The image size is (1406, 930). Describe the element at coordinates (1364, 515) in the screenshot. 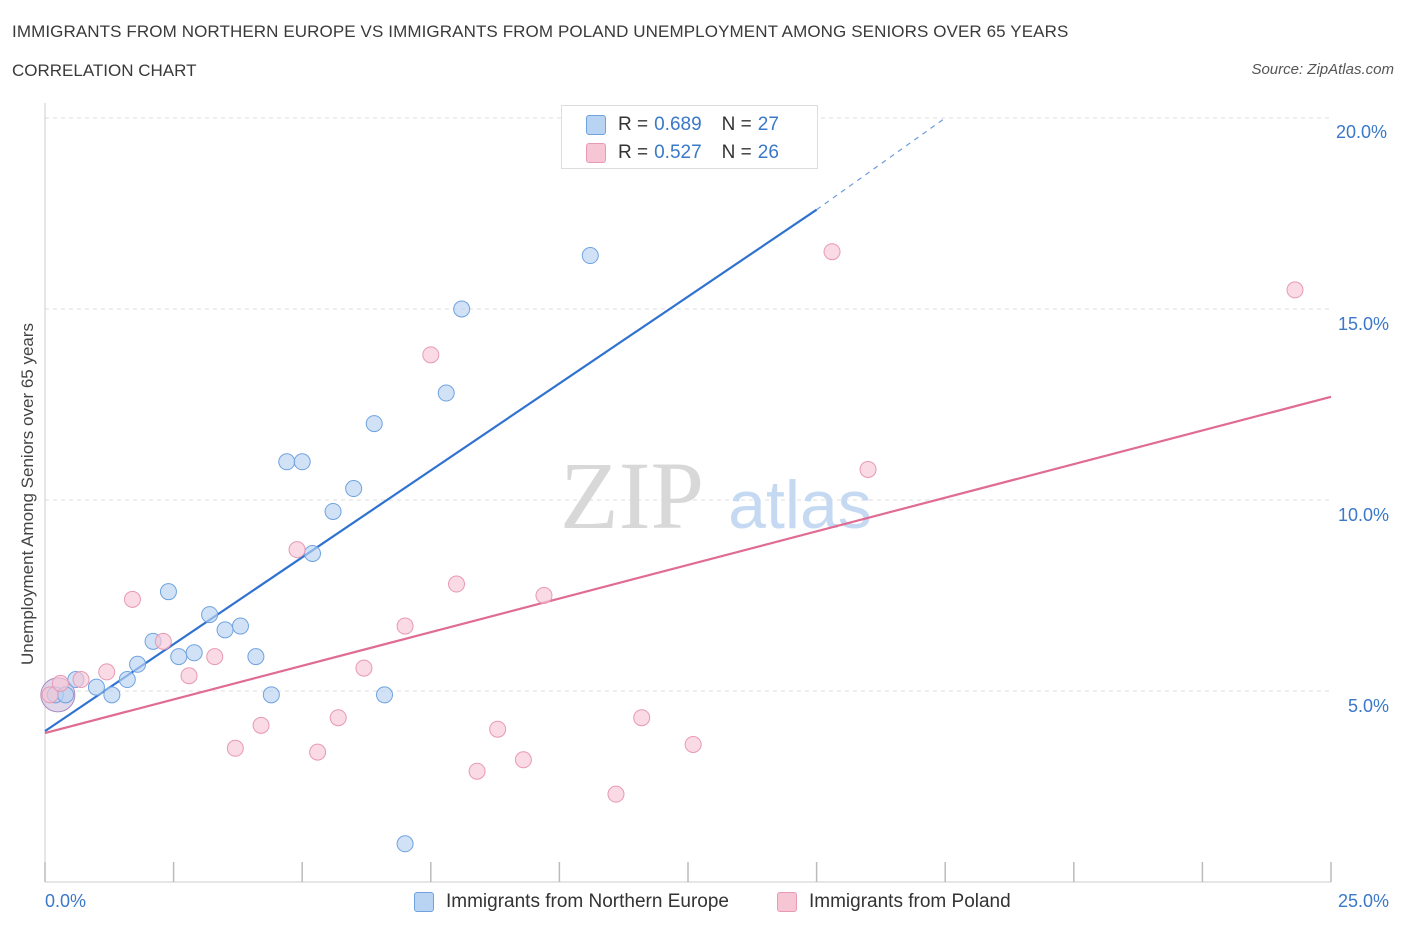

I see `y-tick-label: 10.0%` at that location.